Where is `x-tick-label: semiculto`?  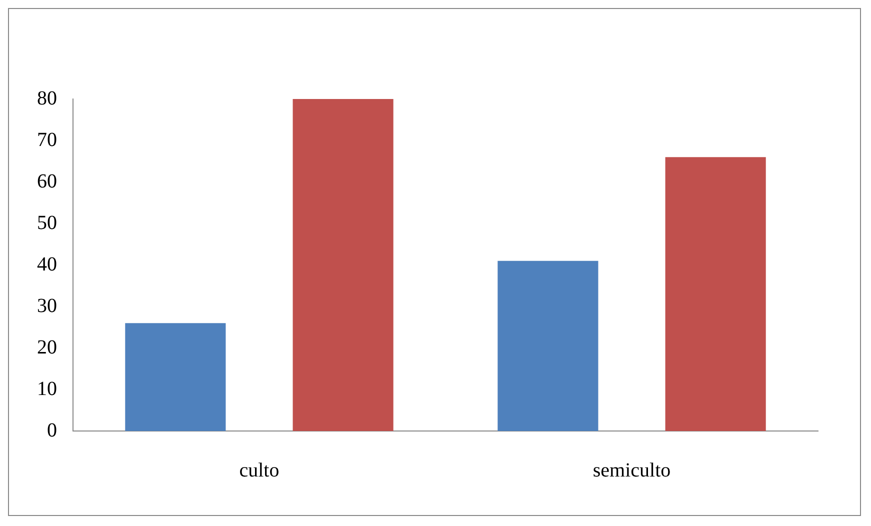
x-tick-label: semiculto is located at coordinates (631, 470).